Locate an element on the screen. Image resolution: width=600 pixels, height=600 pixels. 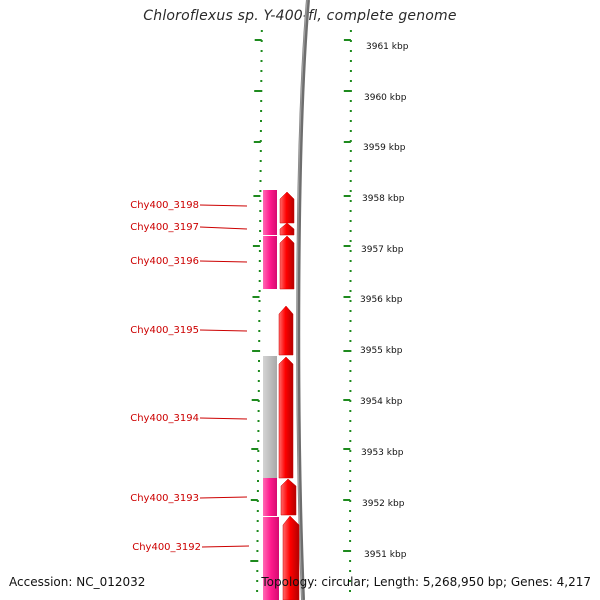
tick-label-3952: 3952 kbp is located at coordinates (383, 504).